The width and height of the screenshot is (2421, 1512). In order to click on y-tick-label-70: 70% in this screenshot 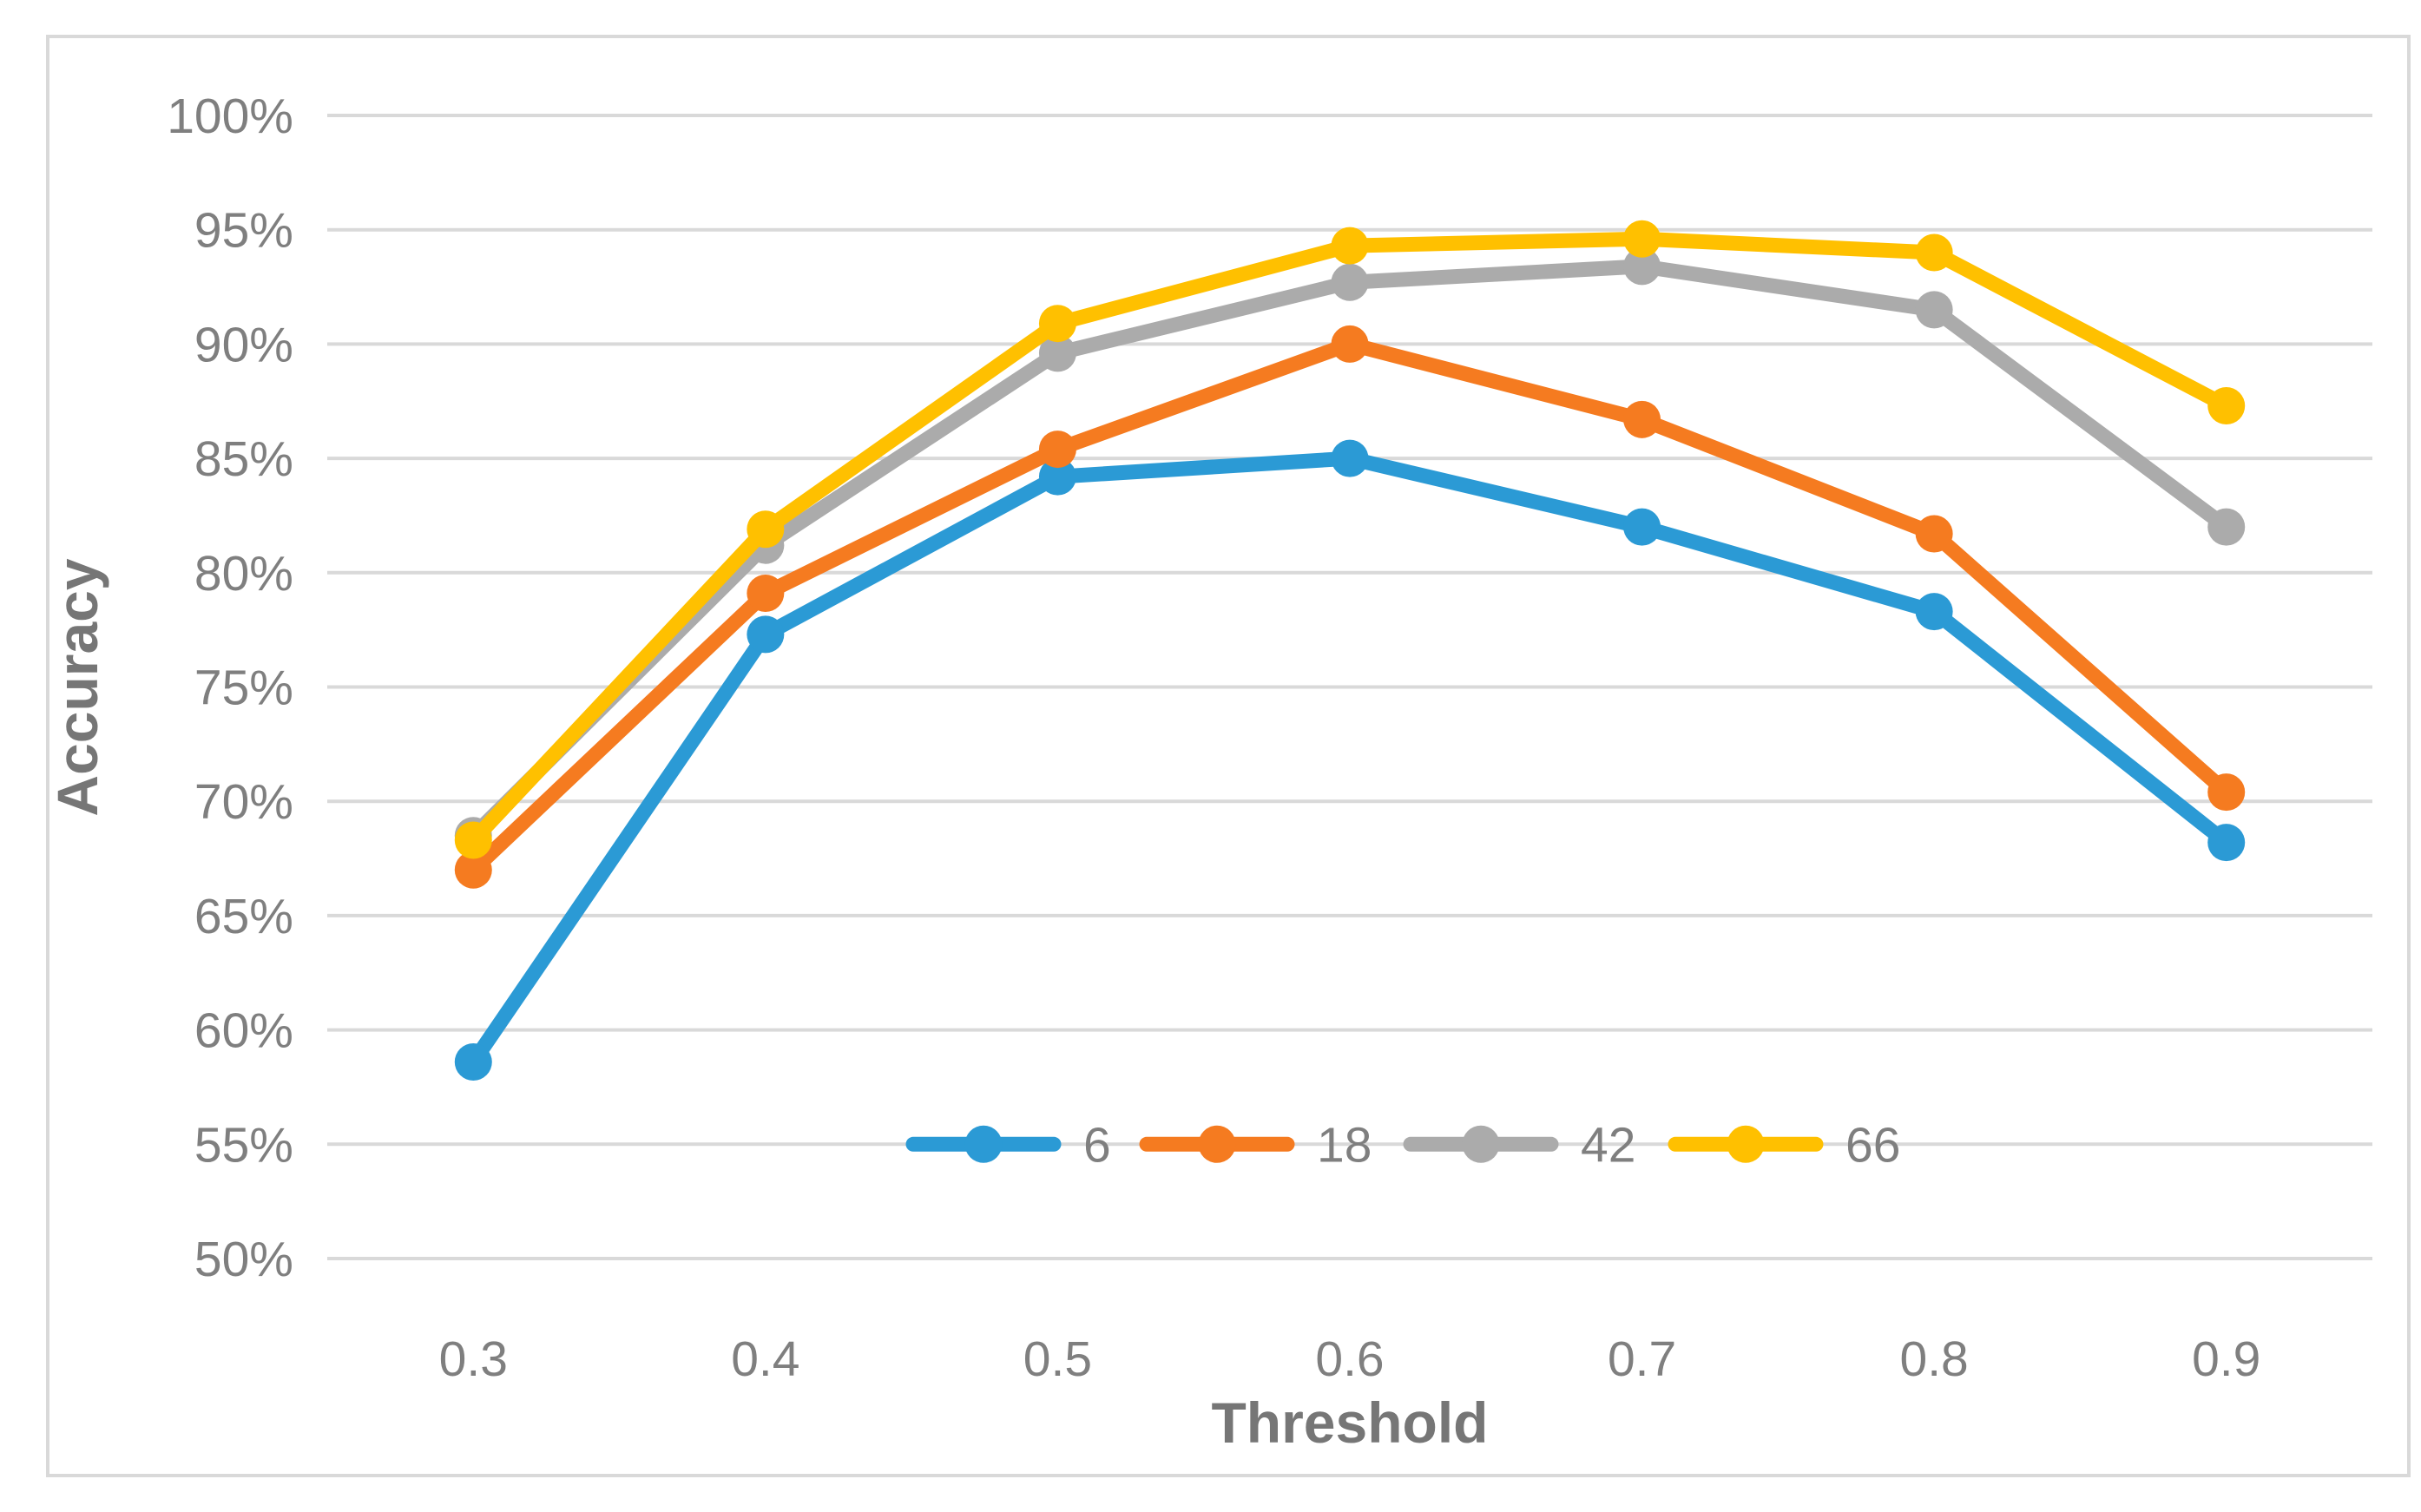, I will do `click(243, 802)`.